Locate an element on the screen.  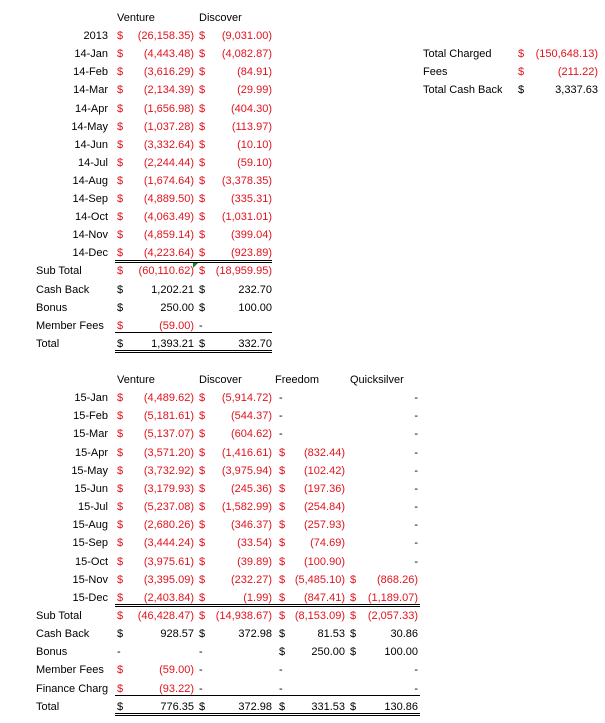
amount-cell: $ (3,616.29) is located at coordinates (155, 72).